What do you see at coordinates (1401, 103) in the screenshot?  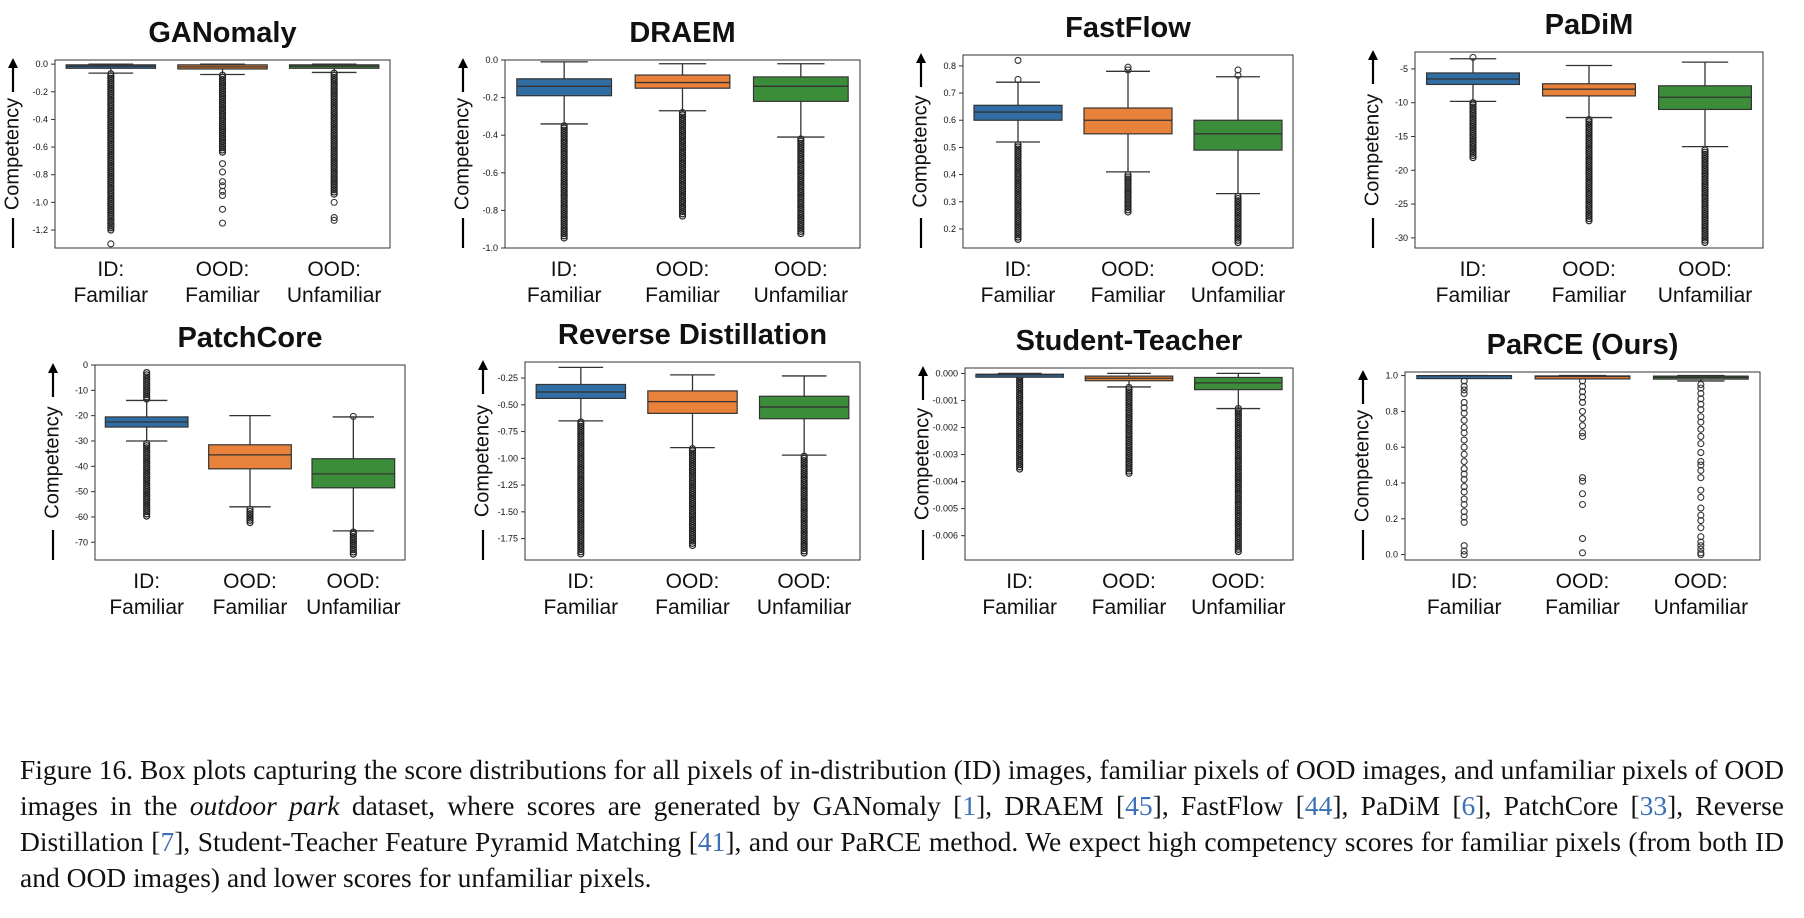 I see `y-tick-label: -10` at bounding box center [1401, 103].